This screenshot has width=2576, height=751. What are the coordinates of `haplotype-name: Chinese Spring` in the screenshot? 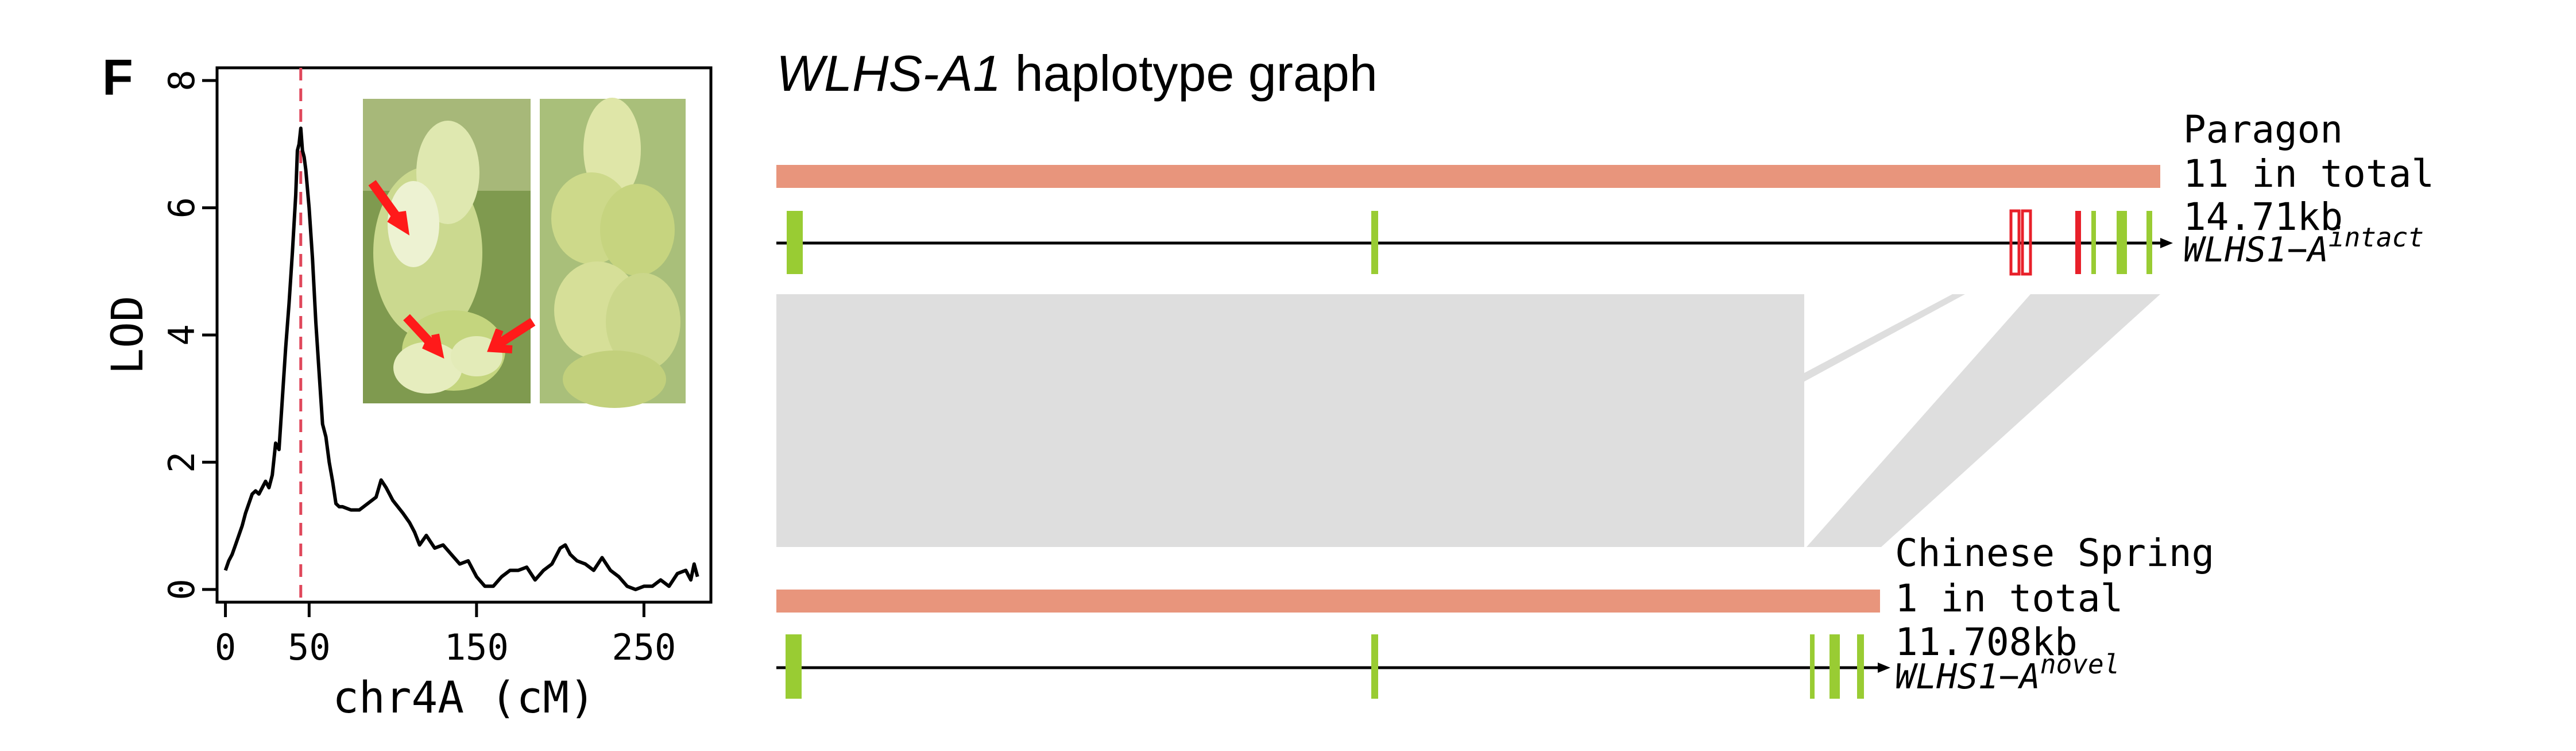 It's located at (2054, 553).